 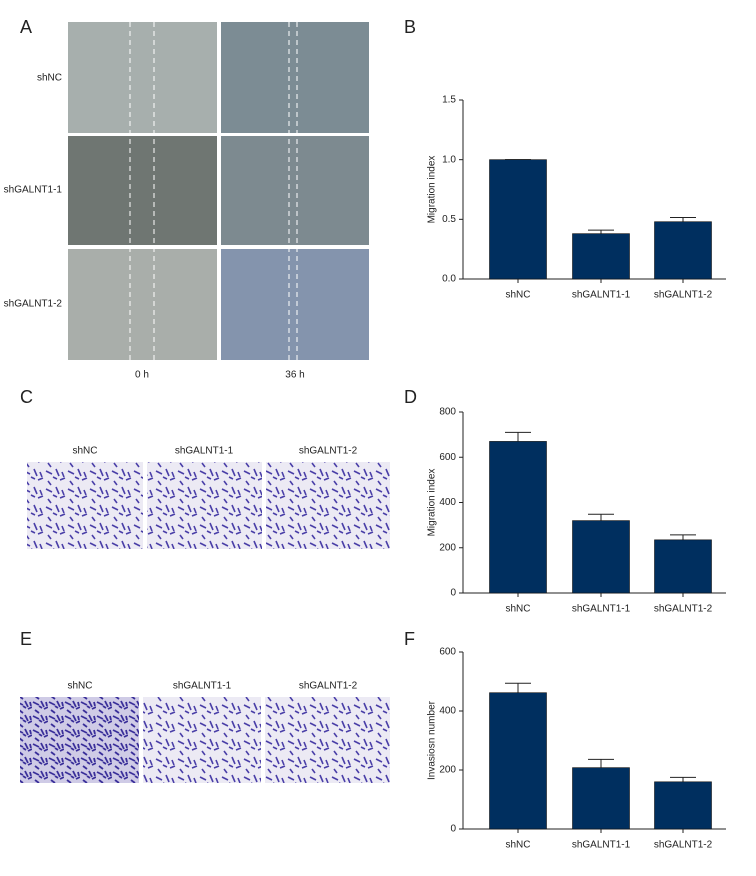 What do you see at coordinates (449, 279) in the screenshot?
I see `y-tick-label: 0.0` at bounding box center [449, 279].